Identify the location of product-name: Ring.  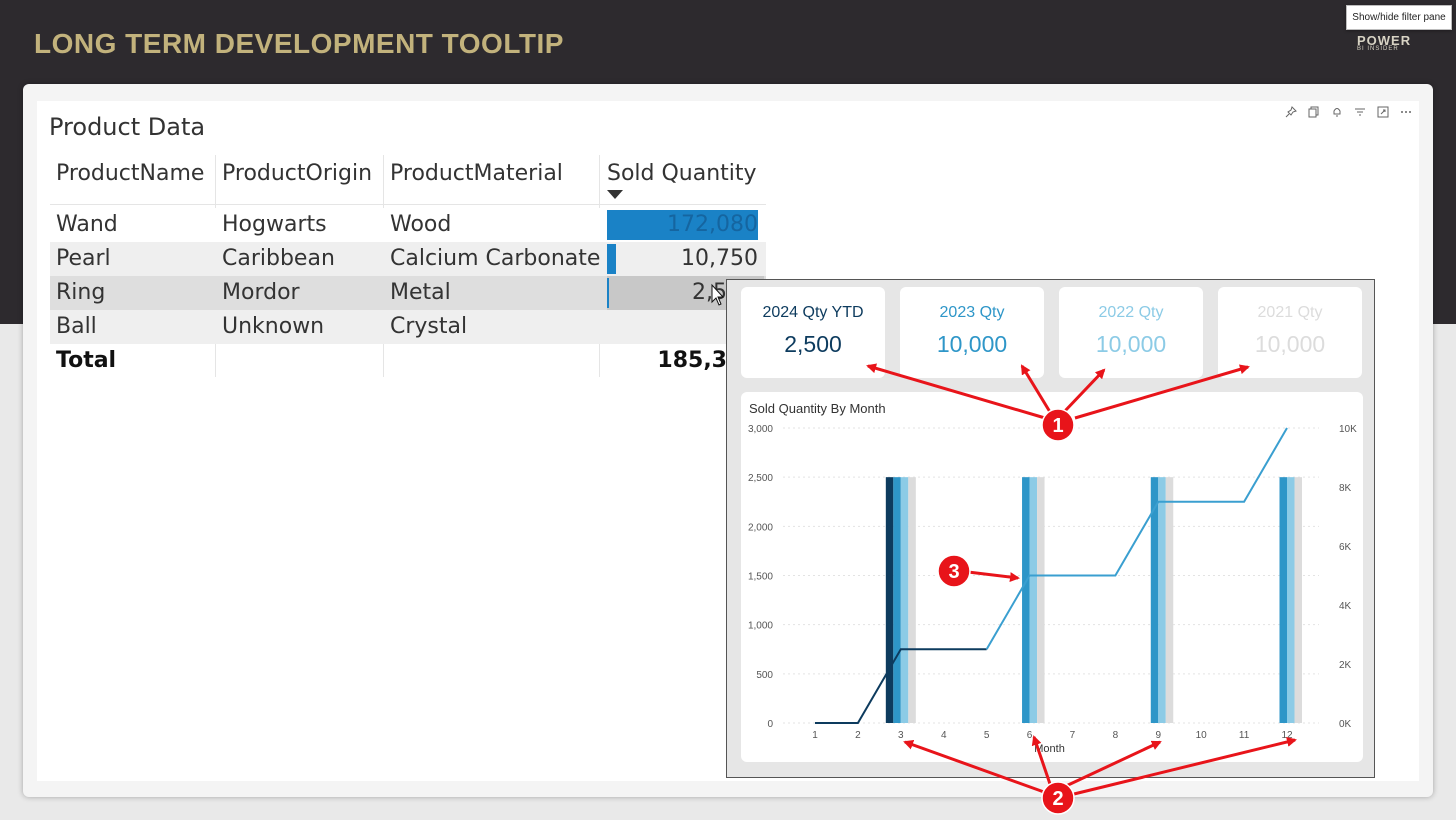
(81, 292).